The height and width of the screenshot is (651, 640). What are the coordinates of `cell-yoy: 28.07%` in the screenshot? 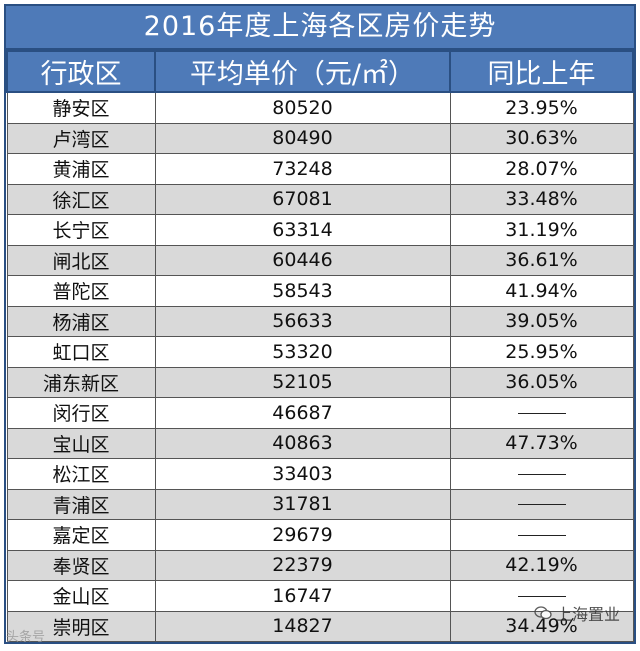 It's located at (541, 169).